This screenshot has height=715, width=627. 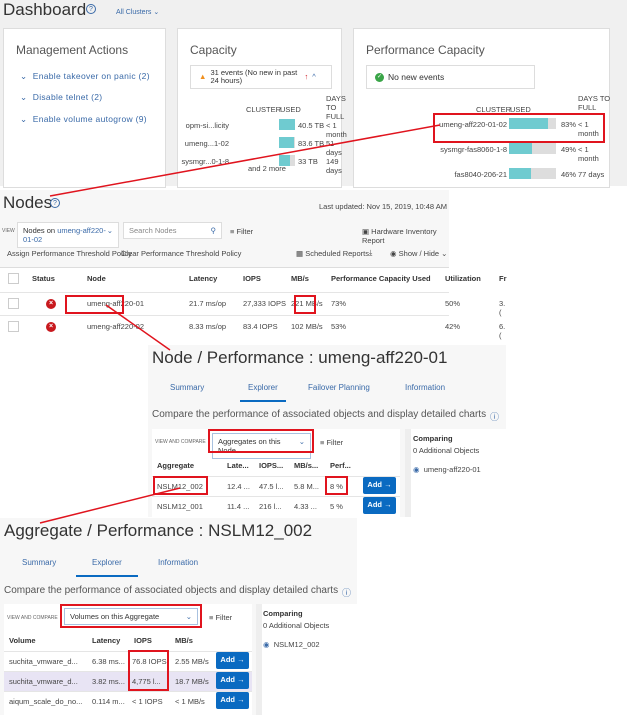 I want to click on page-title: Node / Performance : umeng-aff220-01, so click(x=300, y=357).